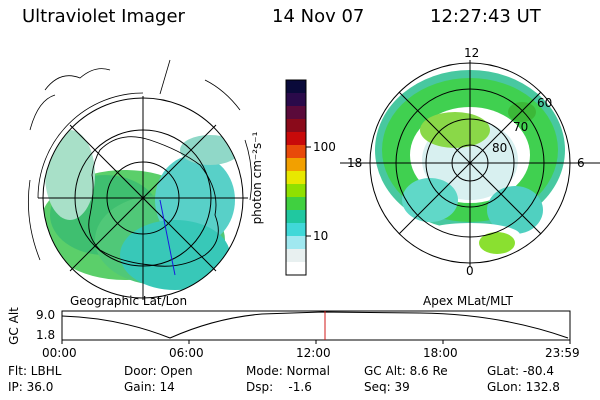 Image resolution: width=600 pixels, height=400 pixels. Describe the element at coordinates (103, 16) in the screenshot. I see `instrument-title: Ultraviolet Imager` at that location.